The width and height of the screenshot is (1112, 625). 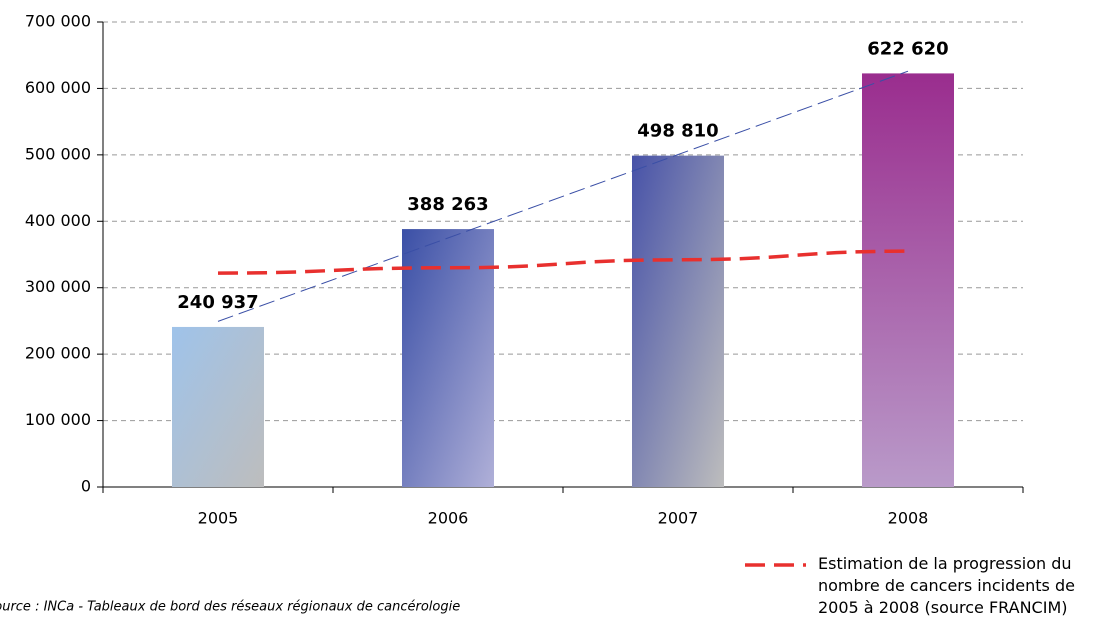 What do you see at coordinates (563, 262) in the screenshot?
I see `line` at bounding box center [563, 262].